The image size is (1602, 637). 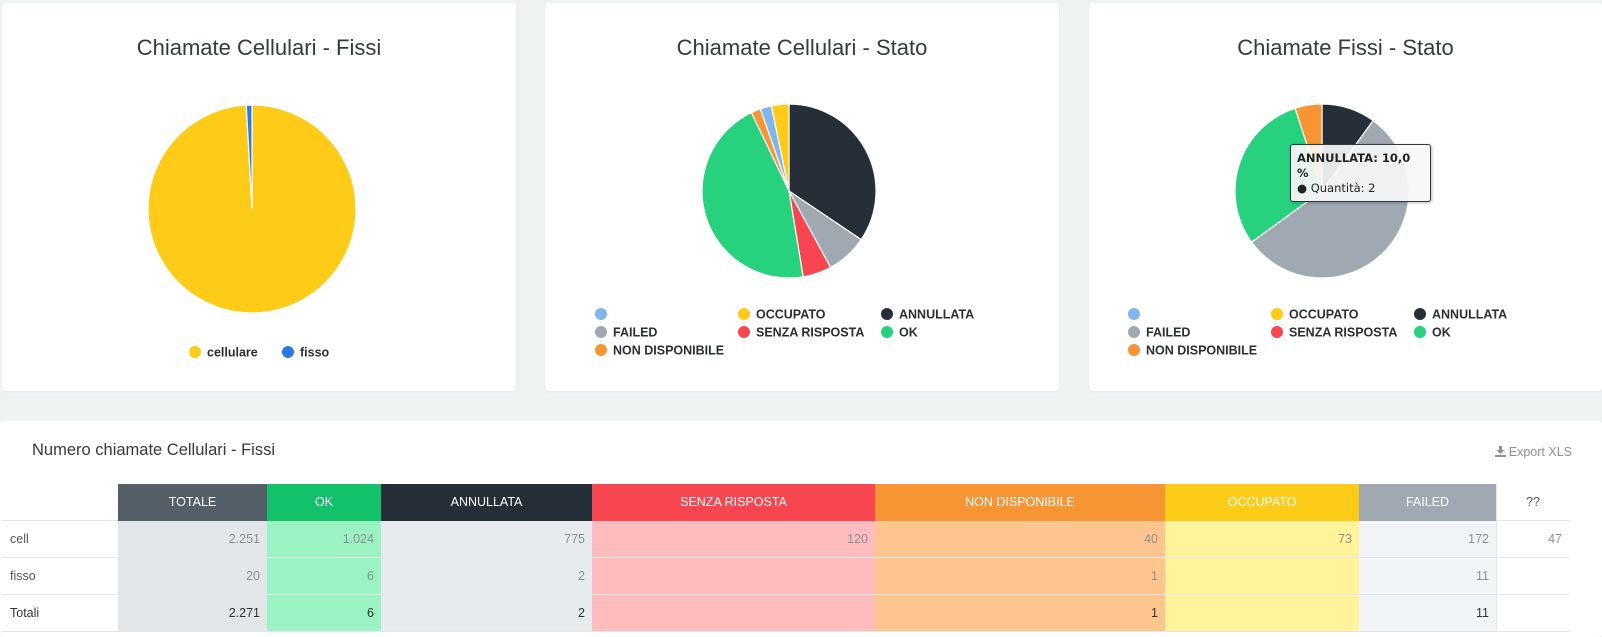 I want to click on table-row: fisso 20 6 2 1 11, so click(x=785, y=576).